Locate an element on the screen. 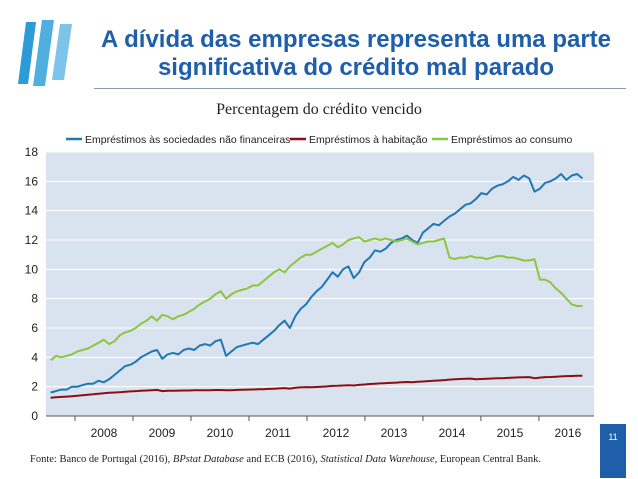 The height and width of the screenshot is (479, 638). y-tick-label: 0 is located at coordinates (34, 416).